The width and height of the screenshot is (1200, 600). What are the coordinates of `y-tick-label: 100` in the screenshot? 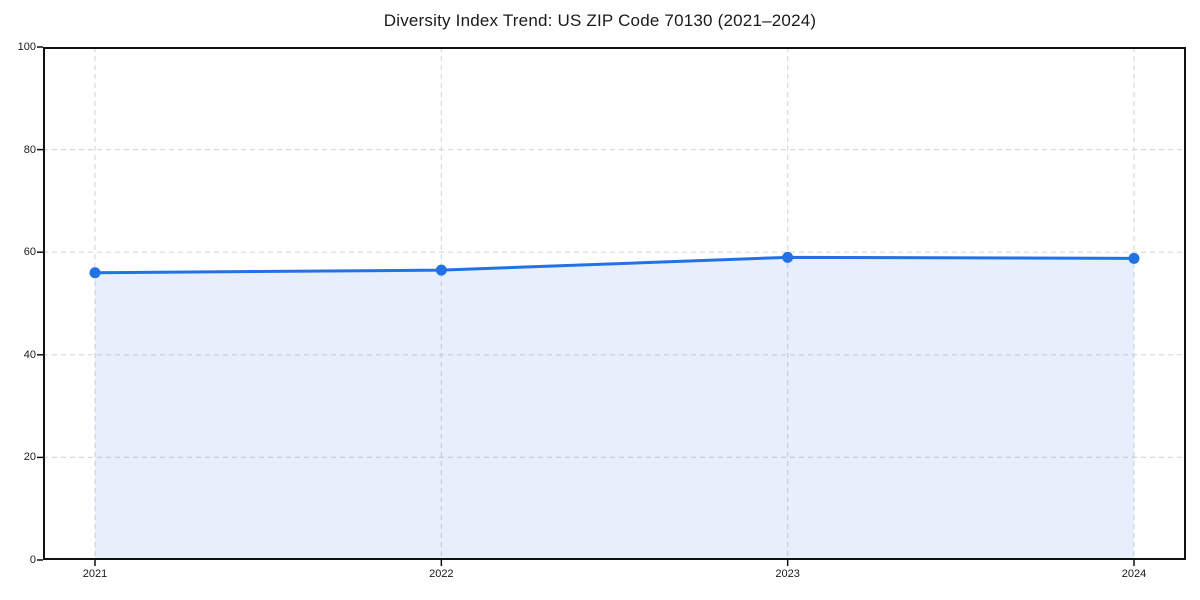 It's located at (26, 47).